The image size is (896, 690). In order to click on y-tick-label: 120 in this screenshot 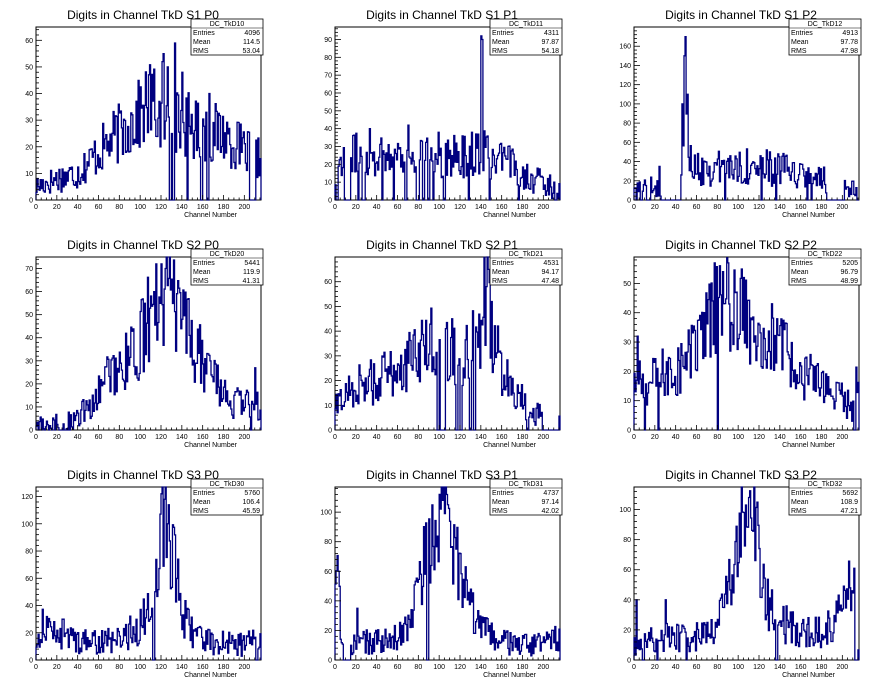, I will do `click(27, 497)`.